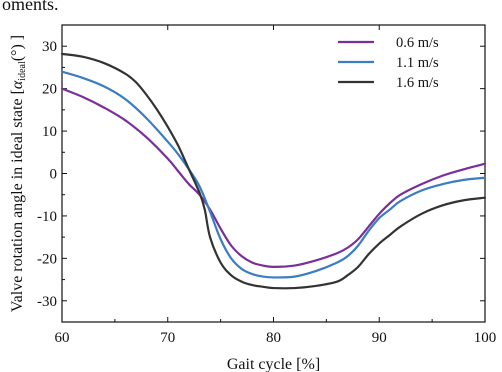  Describe the element at coordinates (273, 364) in the screenshot. I see `x-axis-label: Gait cycle [%]` at that location.